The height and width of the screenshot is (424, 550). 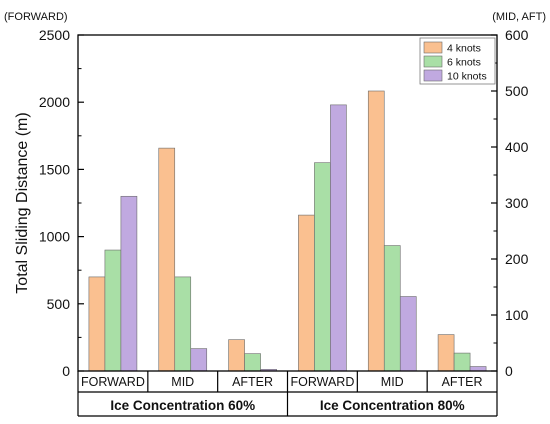 What do you see at coordinates (54, 169) in the screenshot?
I see `left-tick-label: 1500` at bounding box center [54, 169].